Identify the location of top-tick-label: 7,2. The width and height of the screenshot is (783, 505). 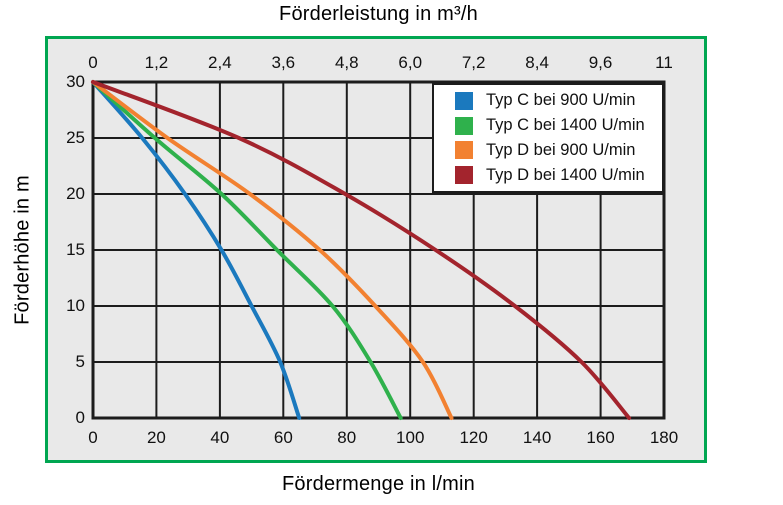
(473, 62).